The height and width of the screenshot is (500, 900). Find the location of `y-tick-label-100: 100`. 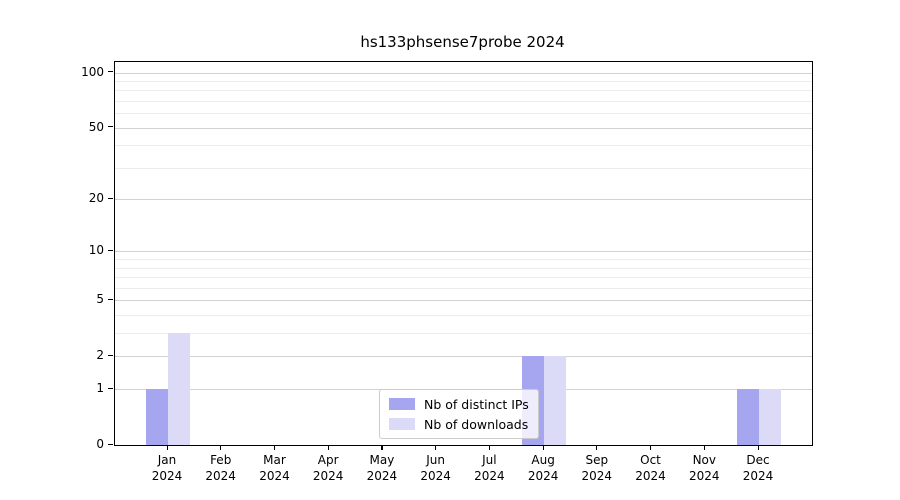

y-tick-label-100: 100 is located at coordinates (92, 71).